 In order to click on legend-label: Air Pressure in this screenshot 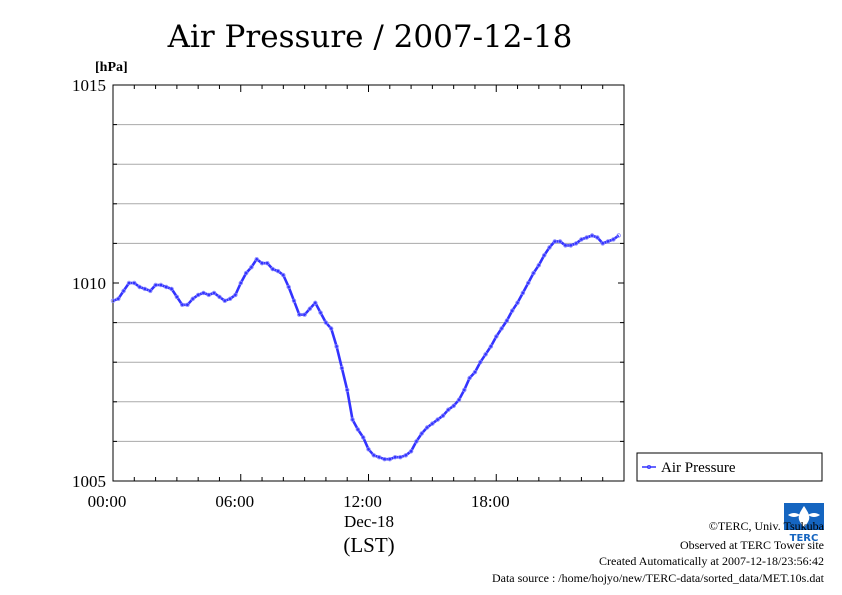, I will do `click(698, 468)`.